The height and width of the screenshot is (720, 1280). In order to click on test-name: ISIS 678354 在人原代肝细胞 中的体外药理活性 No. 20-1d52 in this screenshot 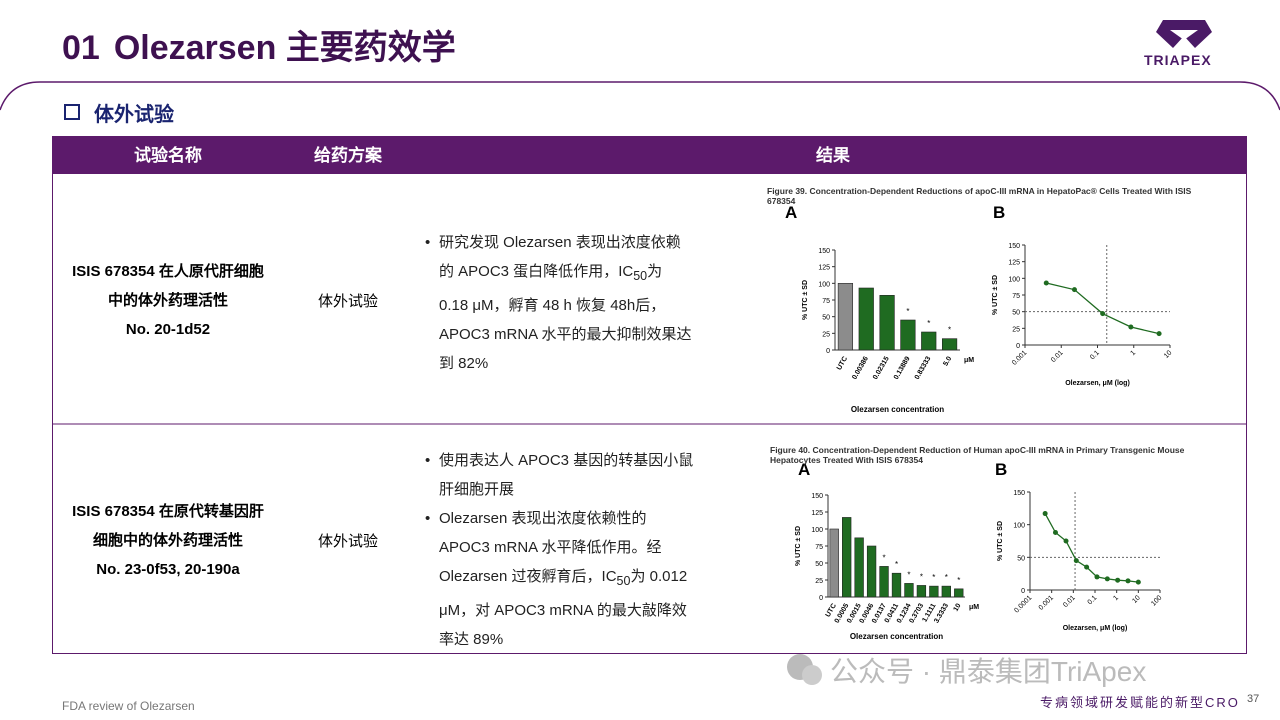, I will do `click(168, 300)`.